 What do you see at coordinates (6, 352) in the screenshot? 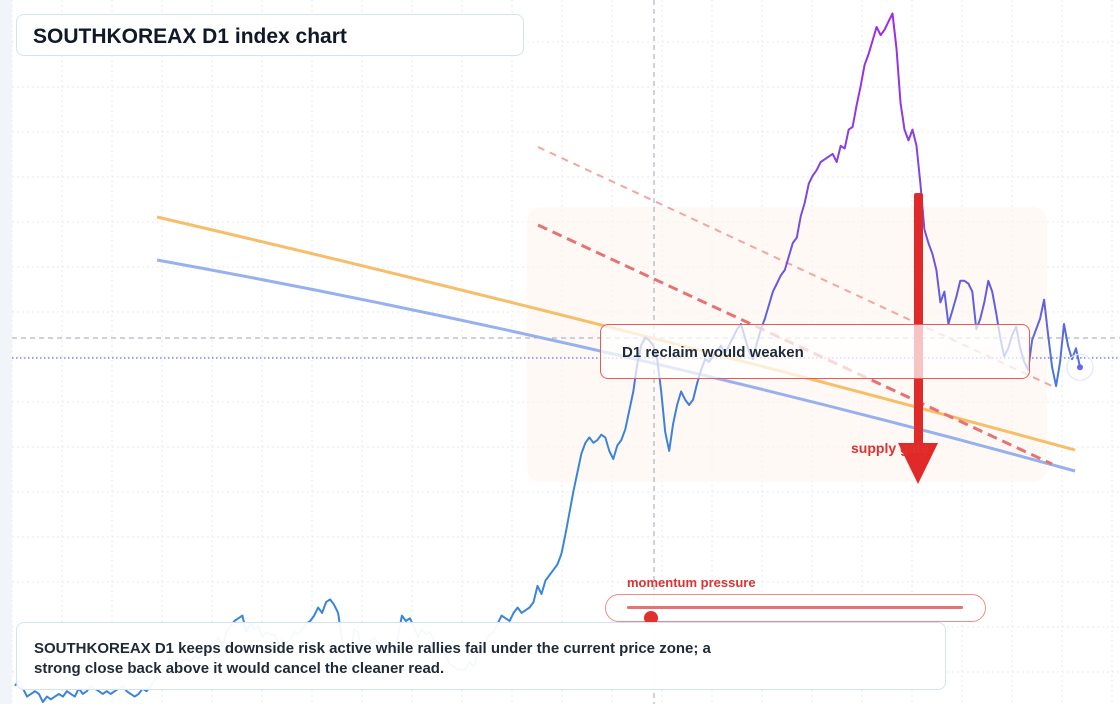
I see `left-edge-strip` at bounding box center [6, 352].